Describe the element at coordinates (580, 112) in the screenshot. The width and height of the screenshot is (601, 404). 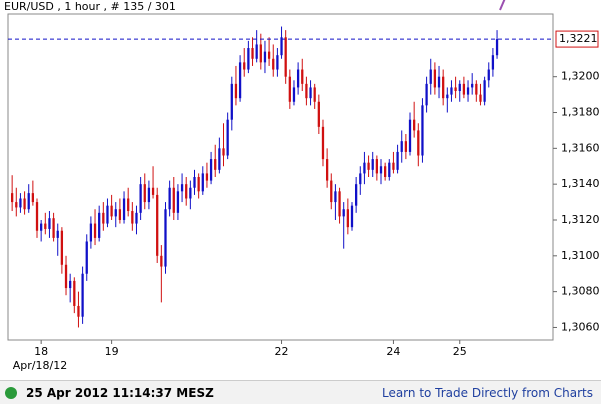
I see `y-tick-label: 1,3180` at that location.